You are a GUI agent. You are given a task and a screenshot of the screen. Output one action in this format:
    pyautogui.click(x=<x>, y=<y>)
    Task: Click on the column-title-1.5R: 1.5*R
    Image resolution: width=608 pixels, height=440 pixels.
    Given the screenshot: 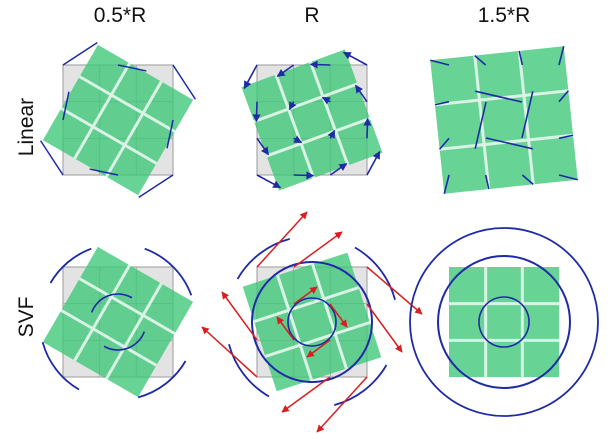 What is the action you would take?
    pyautogui.click(x=504, y=15)
    